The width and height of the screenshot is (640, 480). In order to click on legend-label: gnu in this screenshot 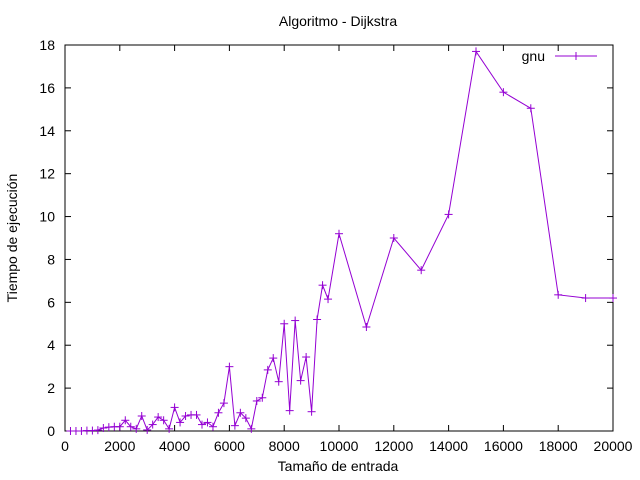, I will do `click(533, 56)`.